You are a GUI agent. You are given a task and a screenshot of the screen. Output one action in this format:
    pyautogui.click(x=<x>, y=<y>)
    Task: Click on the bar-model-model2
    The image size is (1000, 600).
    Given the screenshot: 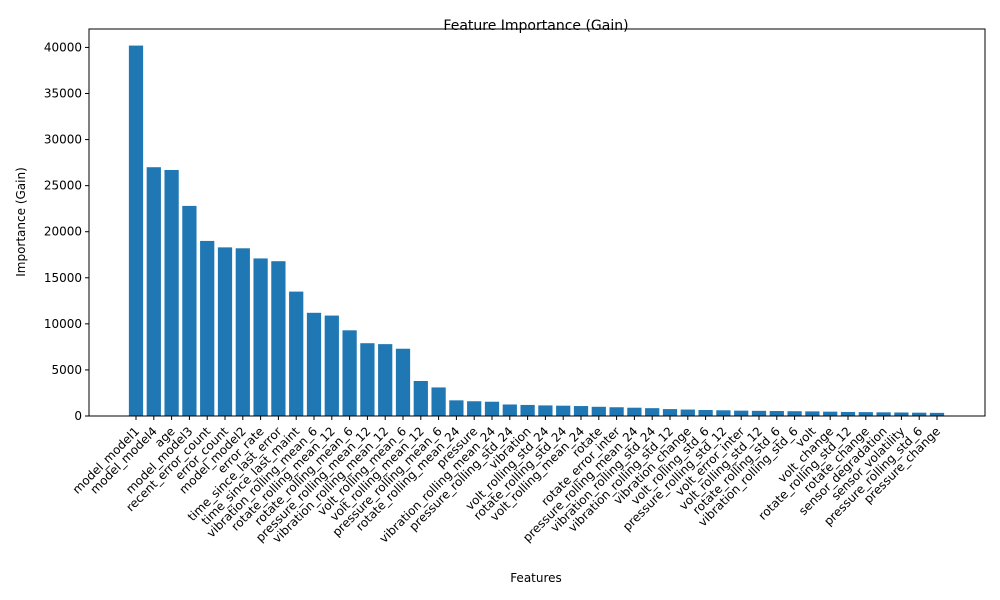 What is the action you would take?
    pyautogui.click(x=242, y=332)
    